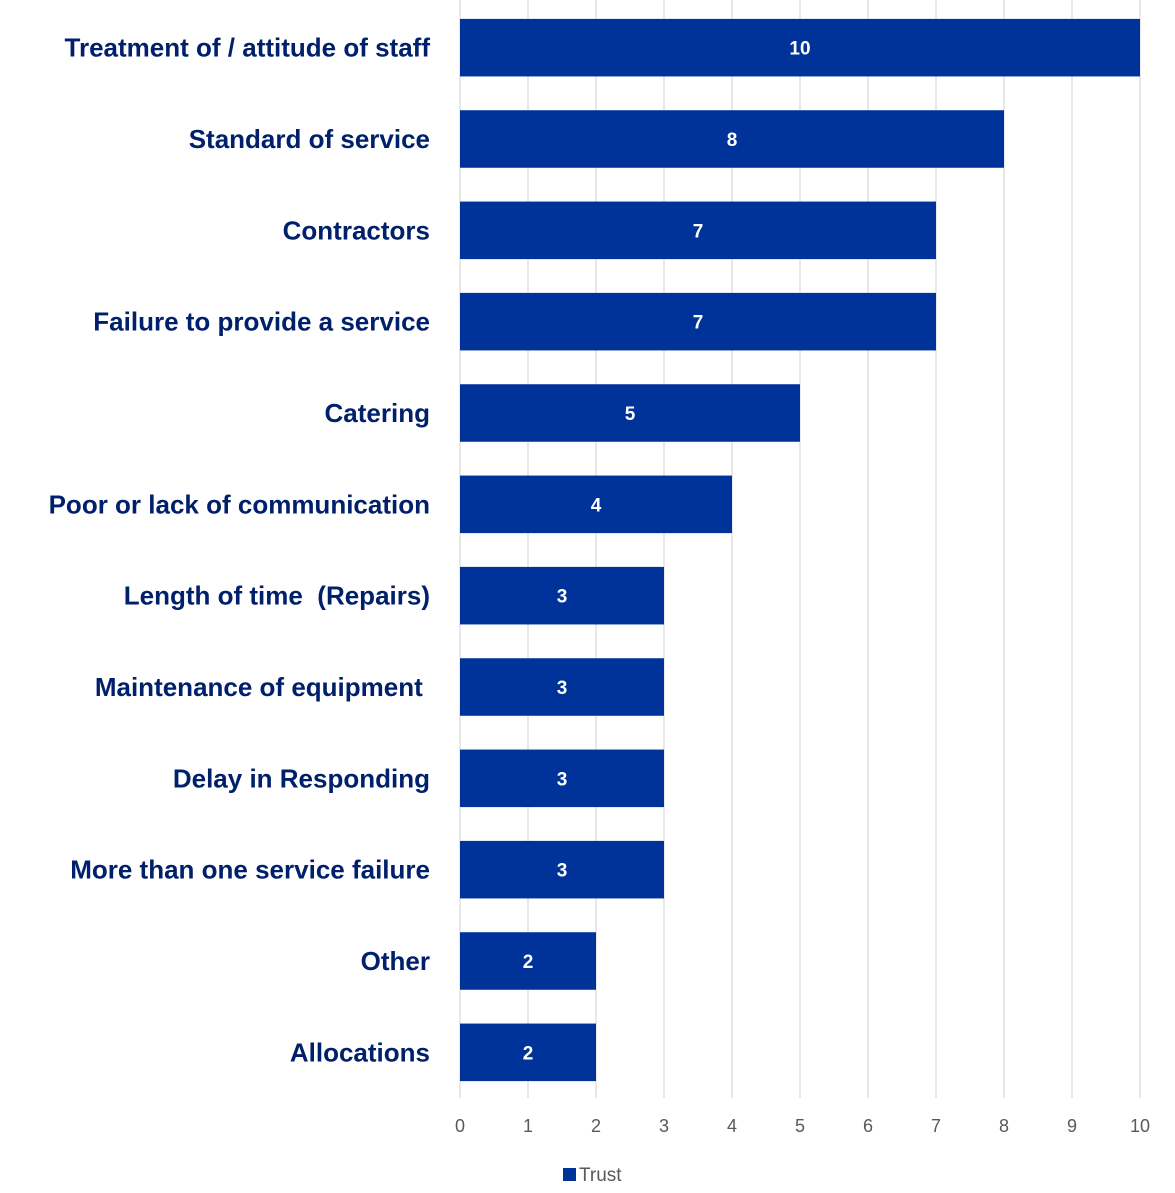 The image size is (1175, 1193). Describe the element at coordinates (600, 1175) in the screenshot. I see `legend-label-trust: Trust` at that location.